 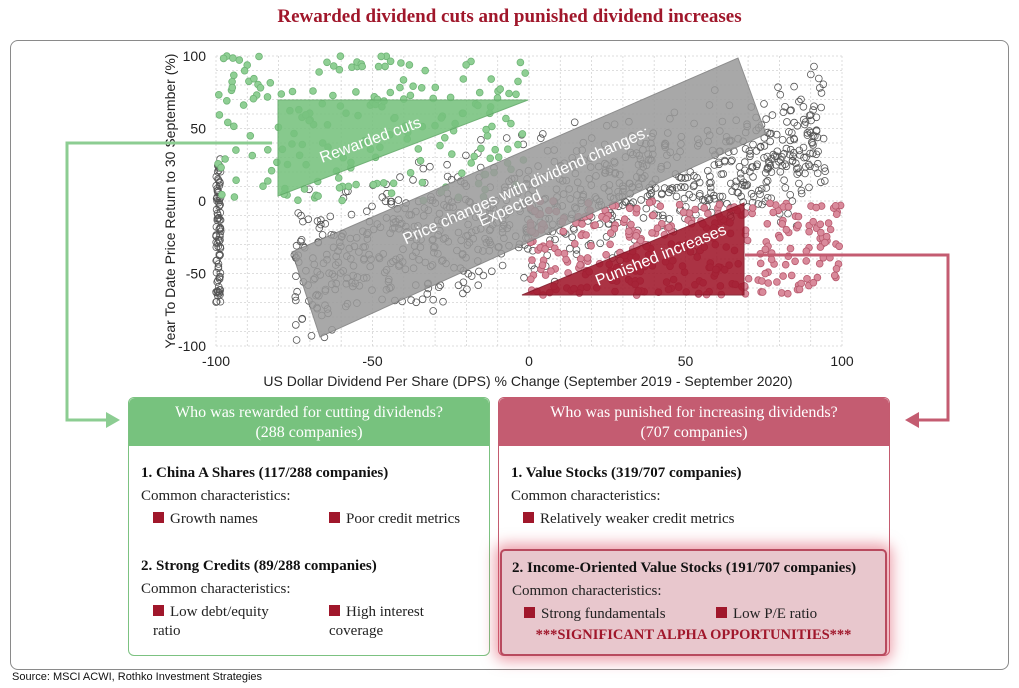 What do you see at coordinates (202, 201) in the screenshot?
I see `y-tick-label: 0` at bounding box center [202, 201].